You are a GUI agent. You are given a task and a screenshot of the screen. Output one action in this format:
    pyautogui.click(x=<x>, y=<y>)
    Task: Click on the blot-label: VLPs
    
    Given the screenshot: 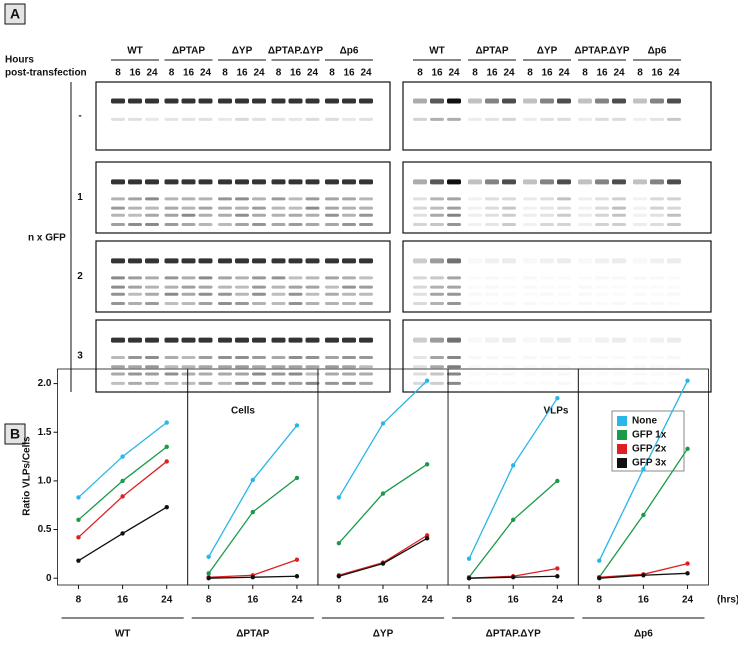 What is the action you would take?
    pyautogui.click(x=555, y=411)
    